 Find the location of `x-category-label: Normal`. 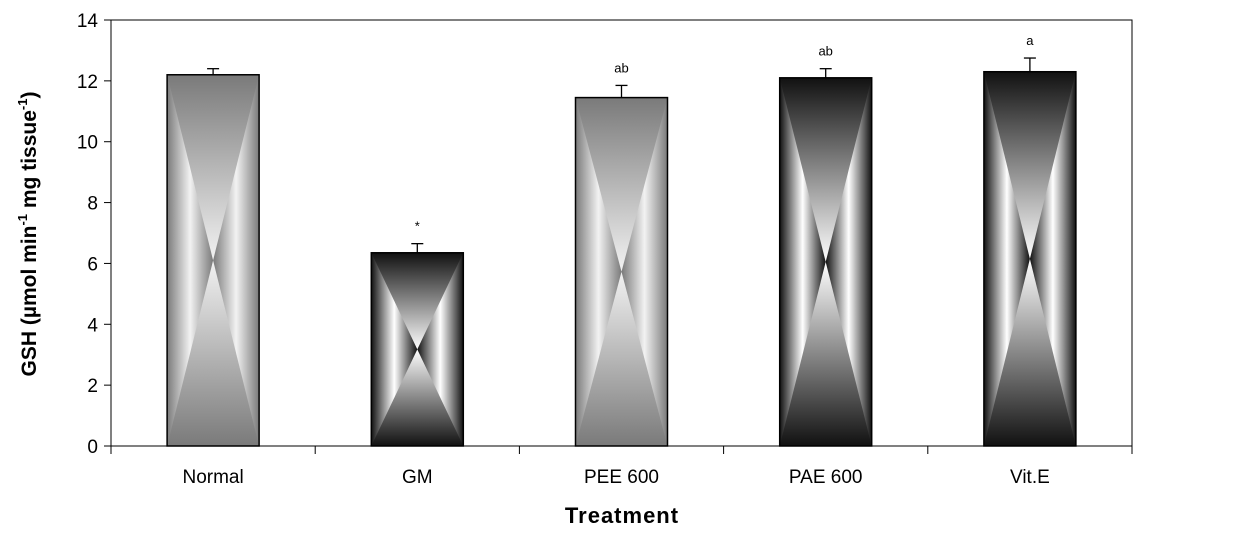

x-category-label: Normal is located at coordinates (212, 477).